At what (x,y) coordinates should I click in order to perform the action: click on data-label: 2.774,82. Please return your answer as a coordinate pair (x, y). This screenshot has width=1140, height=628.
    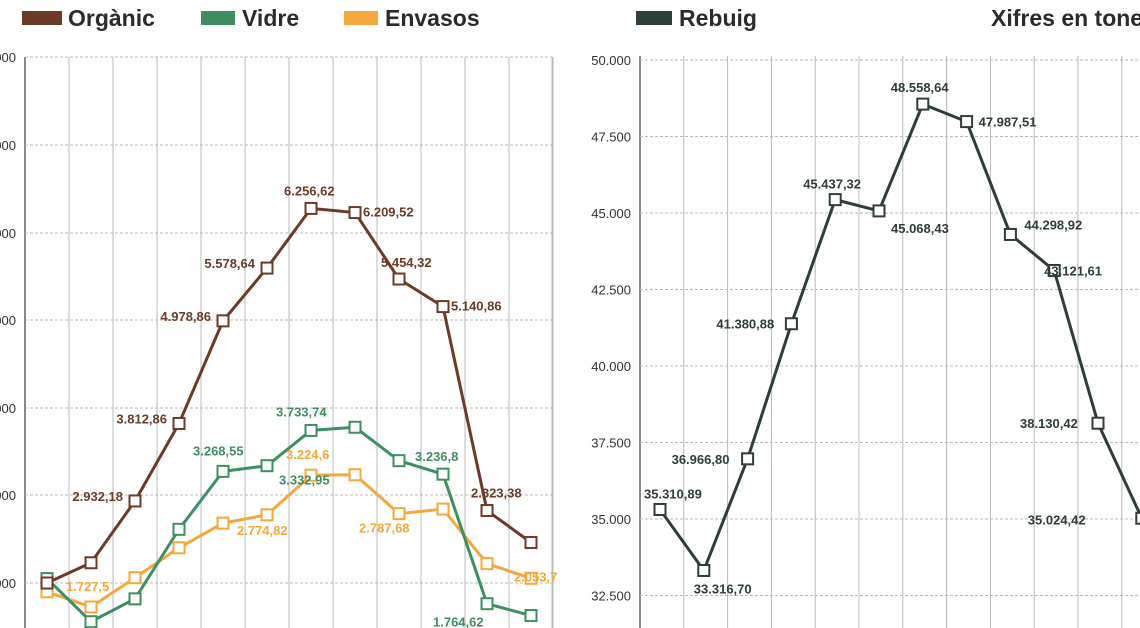
    Looking at the image, I should click on (262, 530).